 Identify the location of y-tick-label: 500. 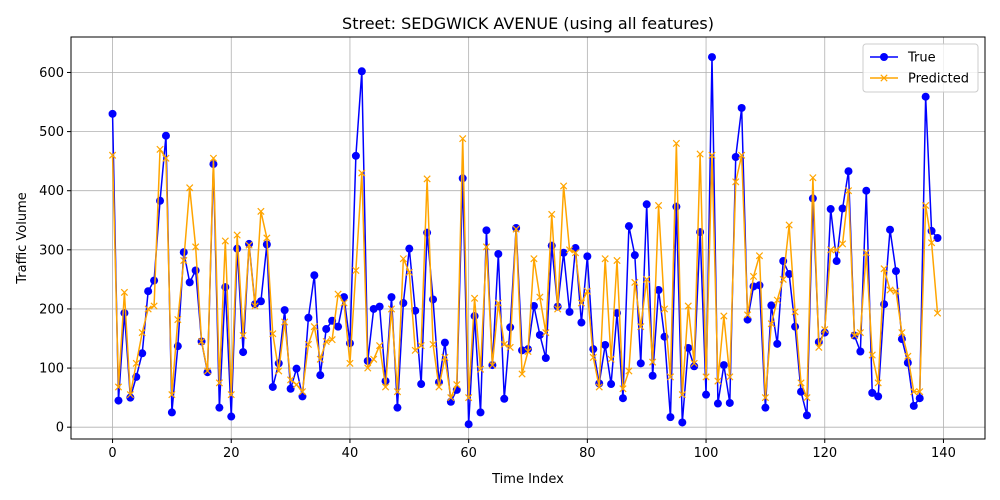
(51, 132).